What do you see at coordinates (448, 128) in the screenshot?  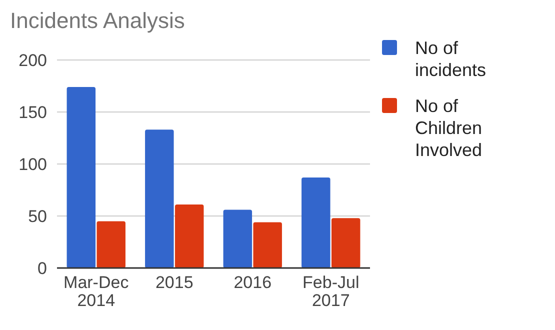 I see `legend-label: No of Children Involved` at bounding box center [448, 128].